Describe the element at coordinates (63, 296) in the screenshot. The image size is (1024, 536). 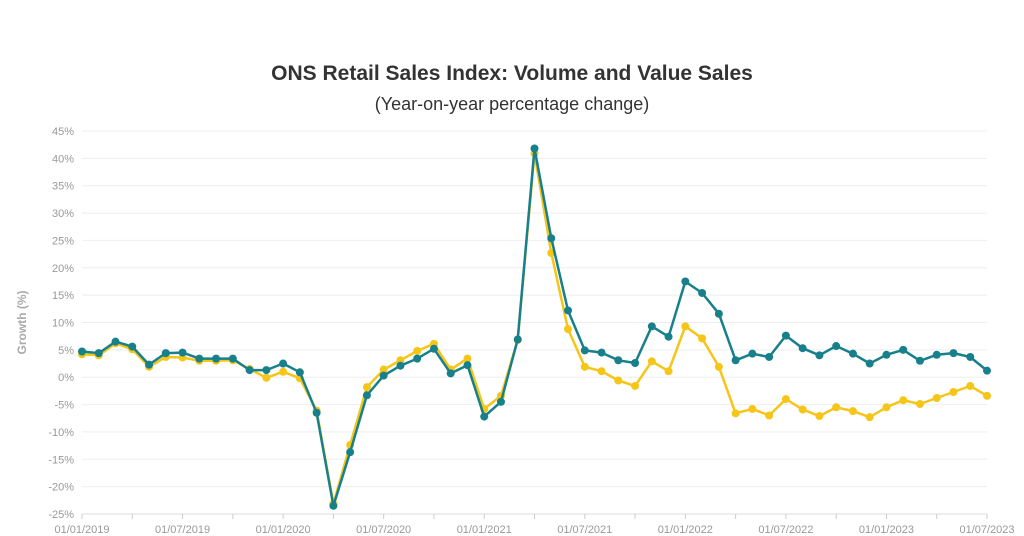
I see `y-tick-label: 15%` at that location.